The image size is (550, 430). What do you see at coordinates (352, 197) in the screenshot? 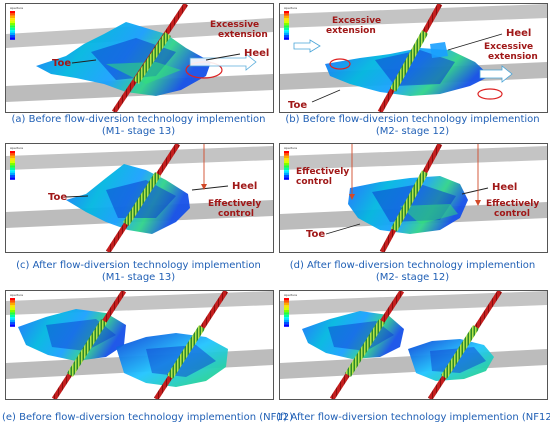
I see `connector-arrowhead-left` at bounding box center [352, 197].